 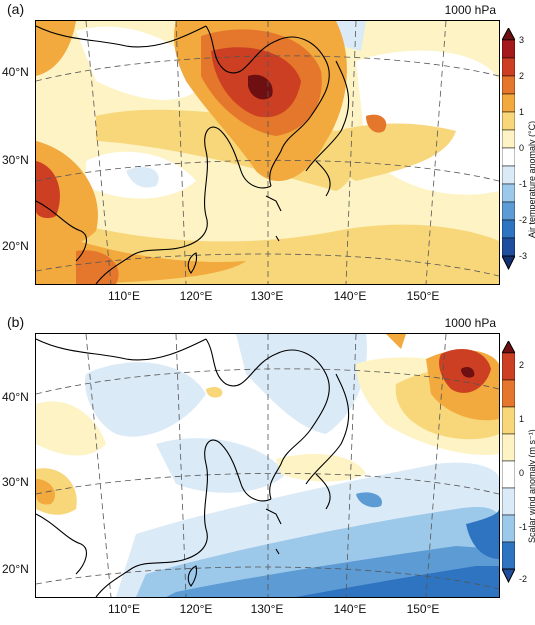 I want to click on field-weak-neg-n, so click(x=301, y=384).